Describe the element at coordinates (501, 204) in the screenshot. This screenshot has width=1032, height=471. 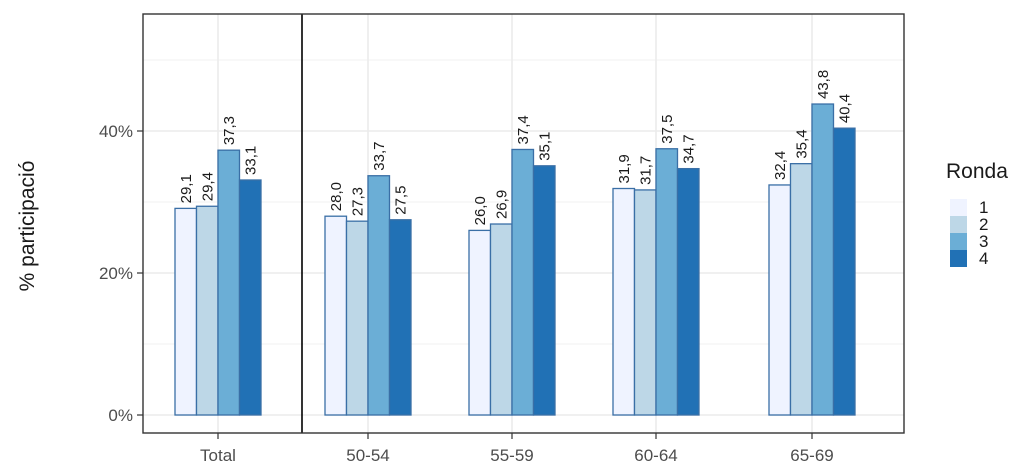
I see `data-label: 26,9` at that location.